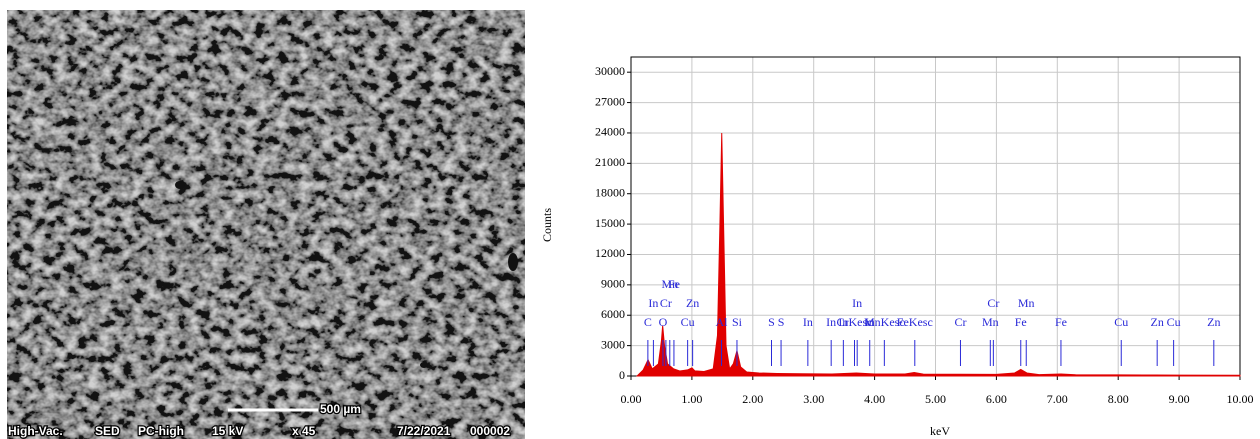 This screenshot has height=439, width=1260. I want to click on x-tick-label: 5.00, so click(935, 399).